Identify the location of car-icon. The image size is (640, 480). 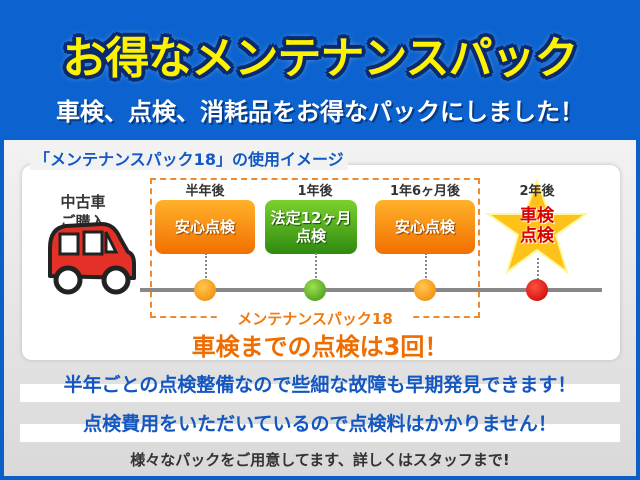
(92, 258).